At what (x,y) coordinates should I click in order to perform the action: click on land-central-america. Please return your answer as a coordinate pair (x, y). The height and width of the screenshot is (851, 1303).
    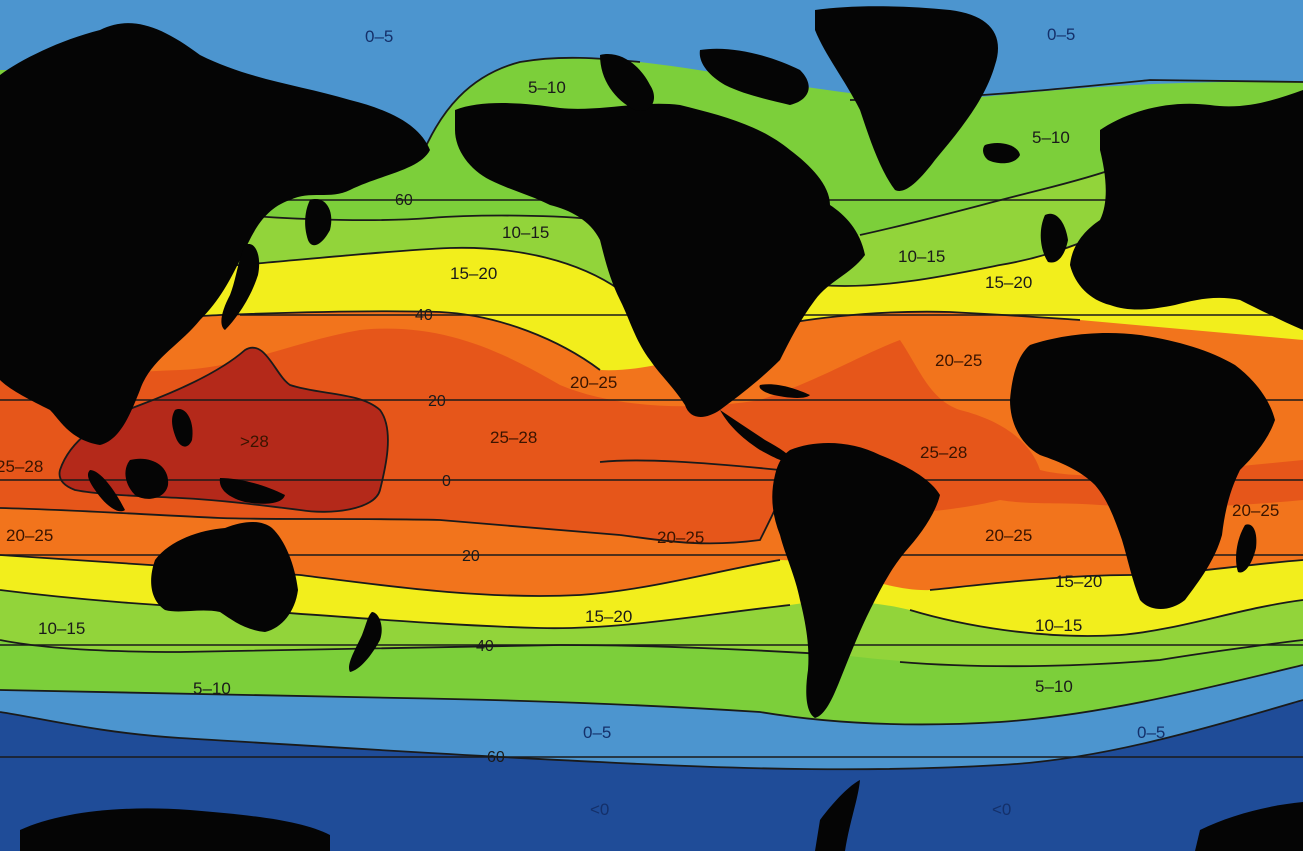
    Looking at the image, I should click on (757, 436).